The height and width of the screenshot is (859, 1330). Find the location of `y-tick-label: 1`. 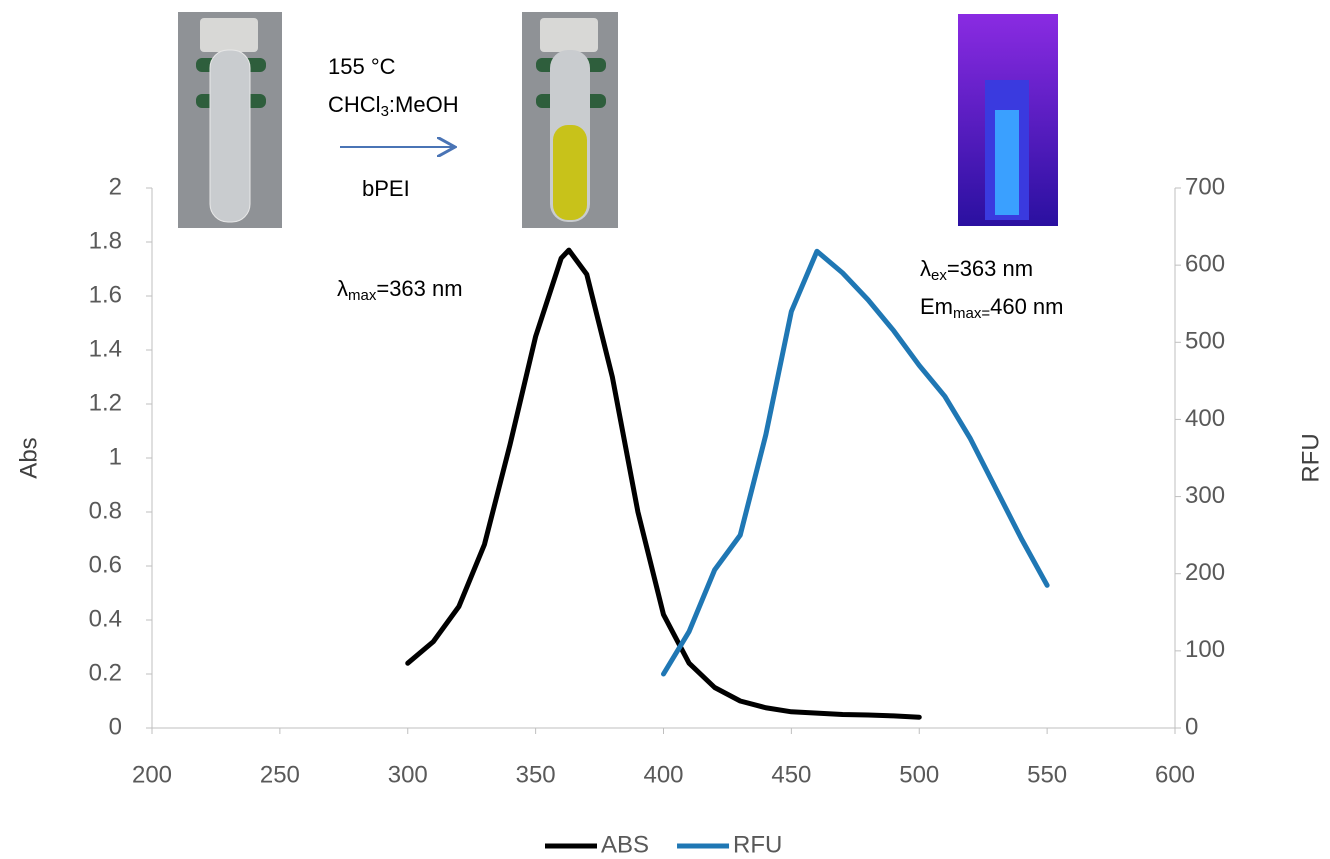

y-tick-label: 1 is located at coordinates (115, 456).